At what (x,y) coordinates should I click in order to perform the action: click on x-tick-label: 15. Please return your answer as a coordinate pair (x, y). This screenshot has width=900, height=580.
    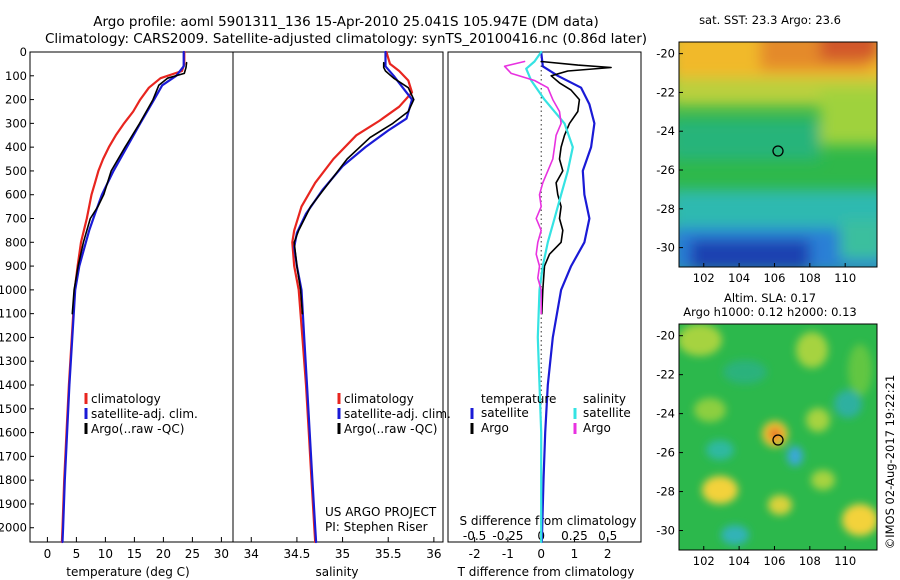
    Looking at the image, I should click on (134, 554).